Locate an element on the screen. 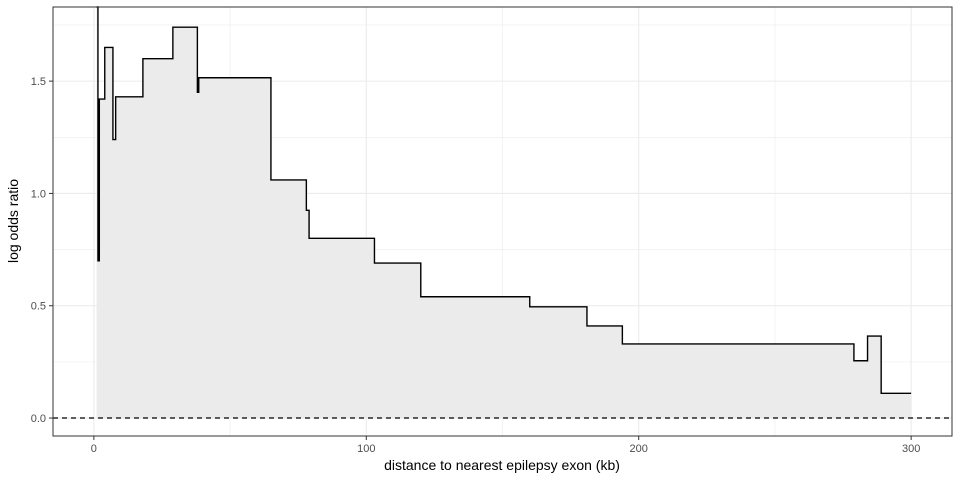 Image resolution: width=960 pixels, height=480 pixels. x-axis-title: distance to nearest epilepsy exon (kb) is located at coordinates (502, 465).